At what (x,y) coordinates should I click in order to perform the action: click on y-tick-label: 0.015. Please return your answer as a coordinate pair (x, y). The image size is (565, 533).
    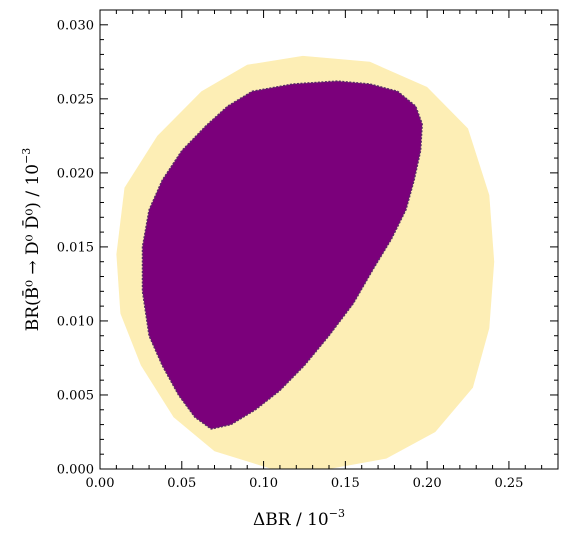
    Looking at the image, I should click on (75, 247).